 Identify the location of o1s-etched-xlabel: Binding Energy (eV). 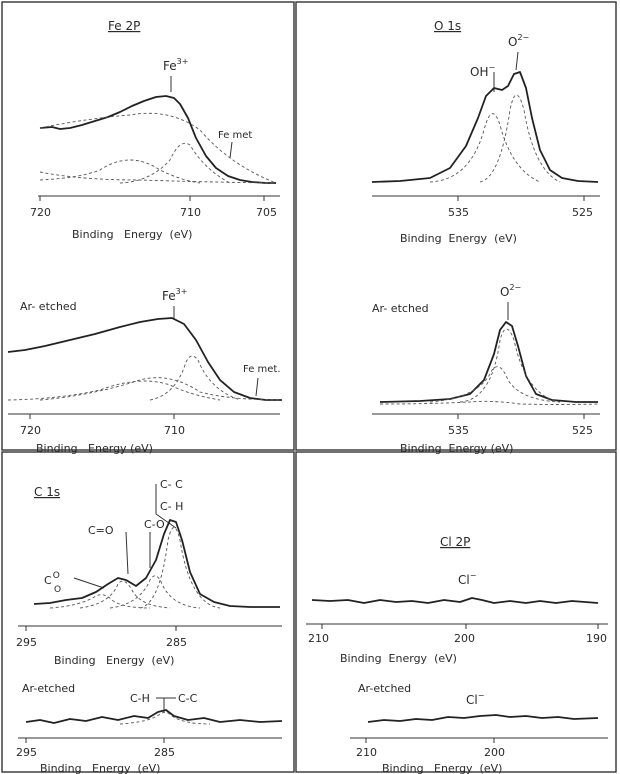
(456, 448).